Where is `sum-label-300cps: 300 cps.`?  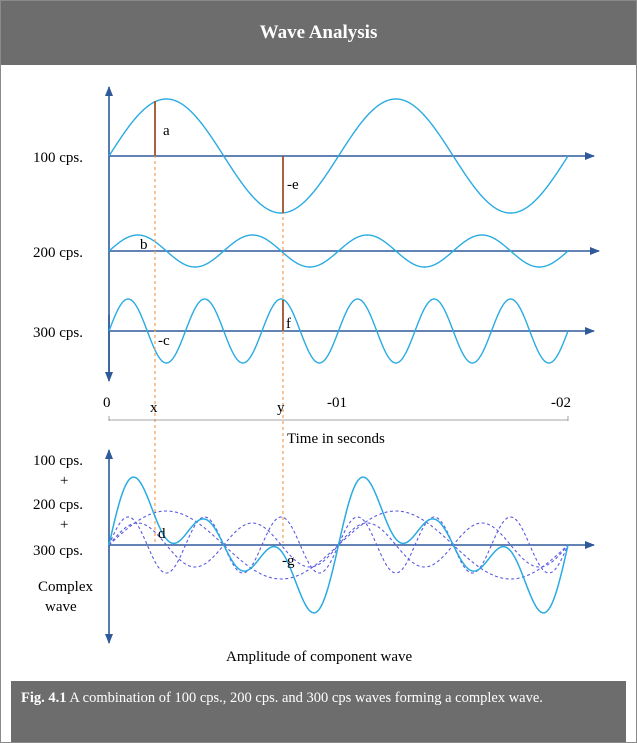 sum-label-300cps: 300 cps. is located at coordinates (58, 551).